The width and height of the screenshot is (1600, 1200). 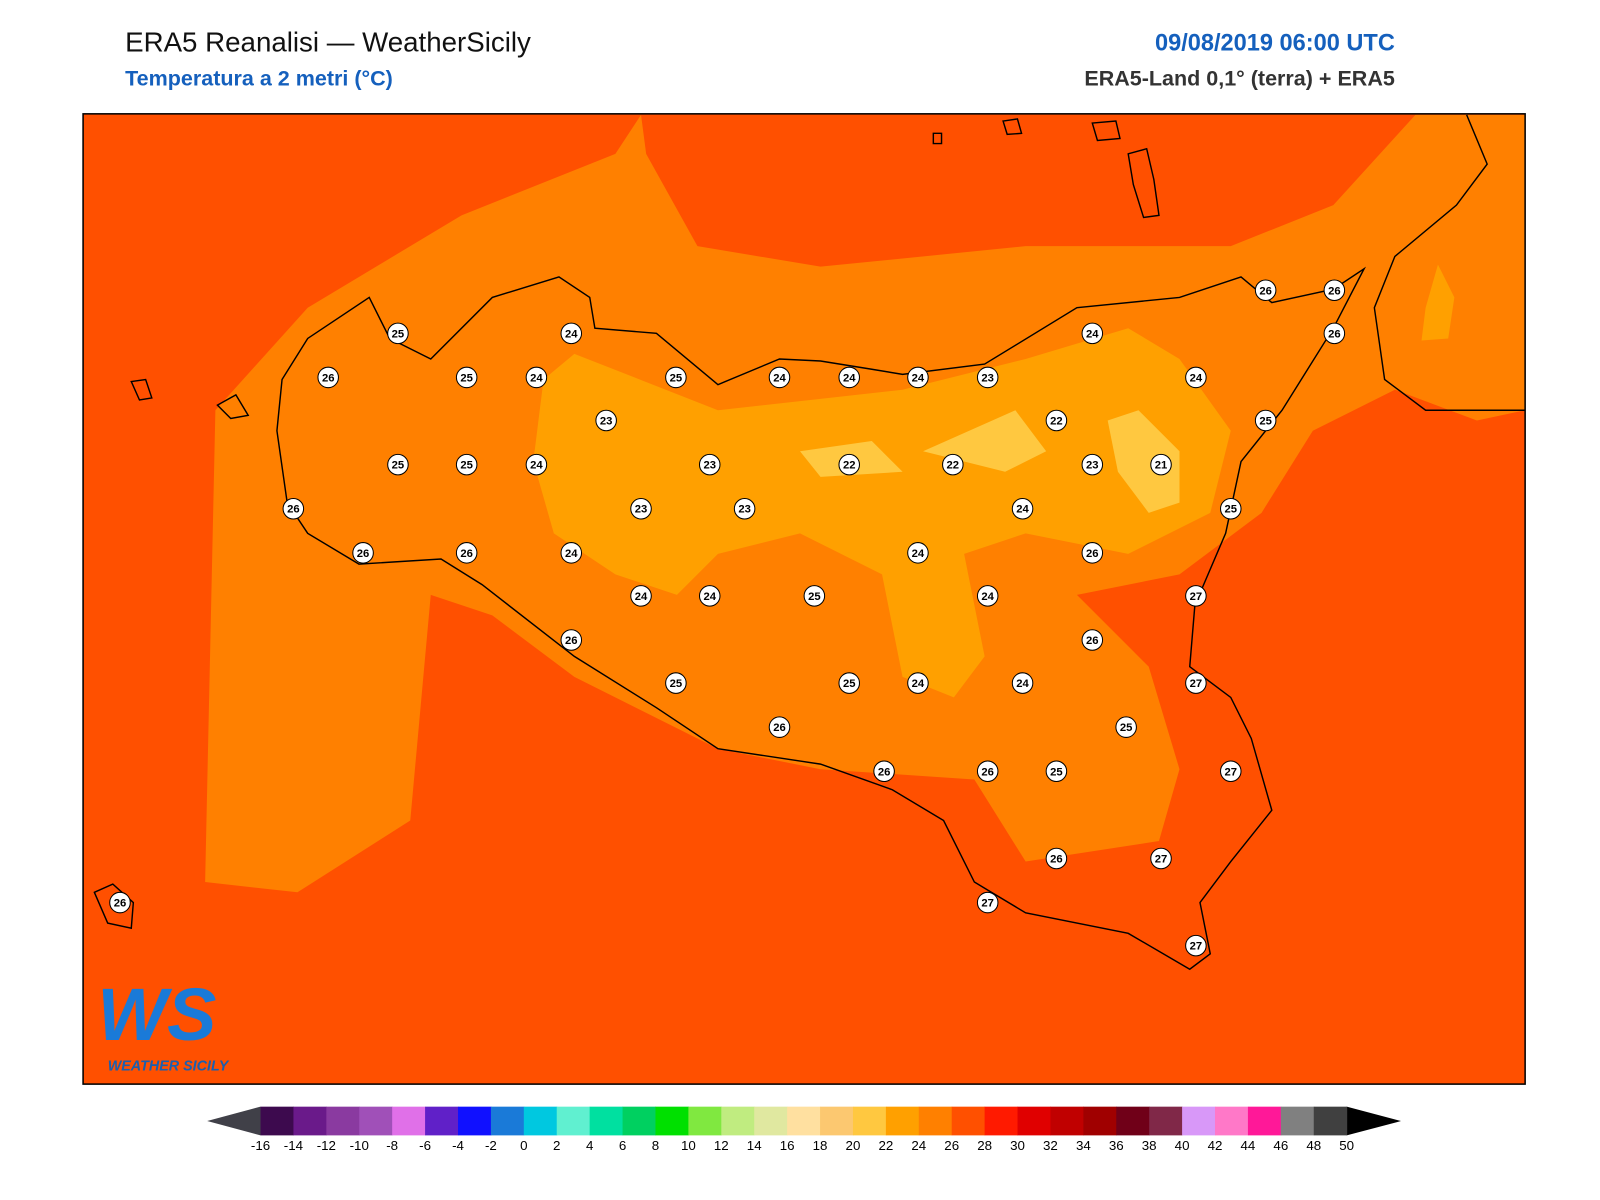 I want to click on colorbar-tick-label: 48, so click(x=1313, y=1145).